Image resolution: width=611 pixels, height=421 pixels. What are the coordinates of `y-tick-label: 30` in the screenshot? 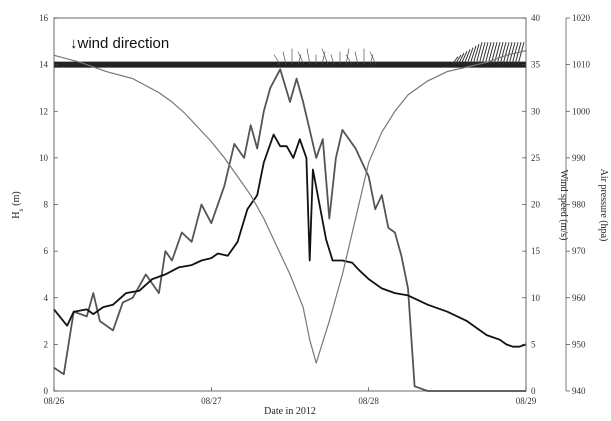 It's located at (536, 111).